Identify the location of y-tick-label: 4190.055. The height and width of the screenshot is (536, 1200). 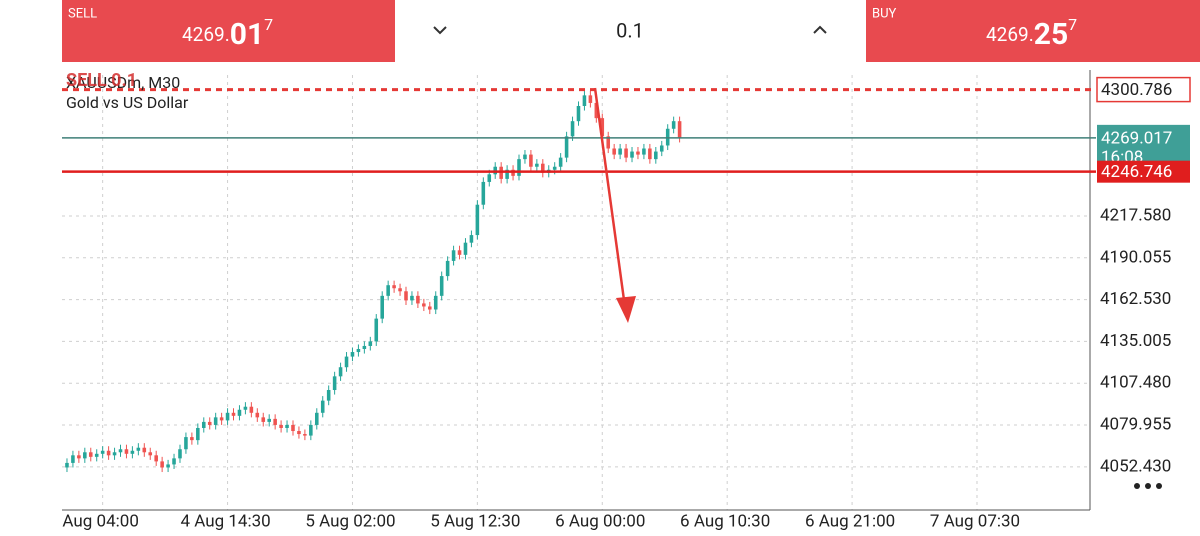
(1135, 257).